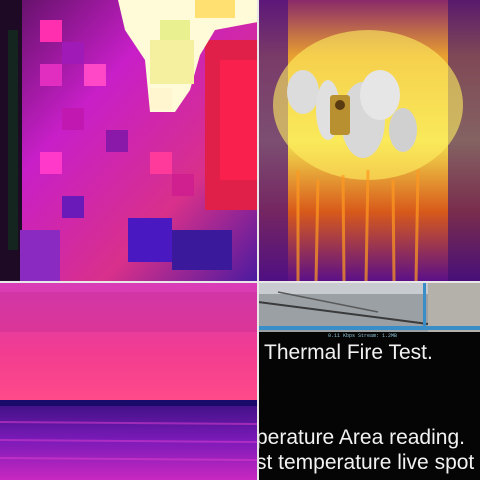  I want to click on vertical-divider, so click(258, 240).